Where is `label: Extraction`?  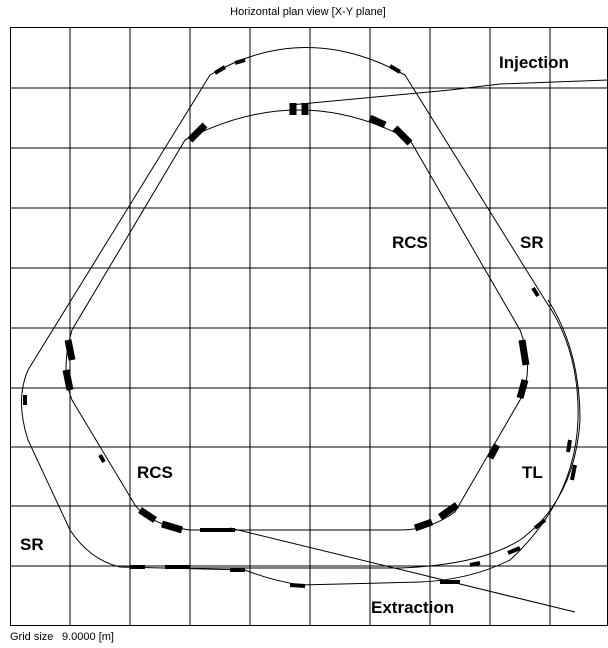
label: Extraction is located at coordinates (412, 607).